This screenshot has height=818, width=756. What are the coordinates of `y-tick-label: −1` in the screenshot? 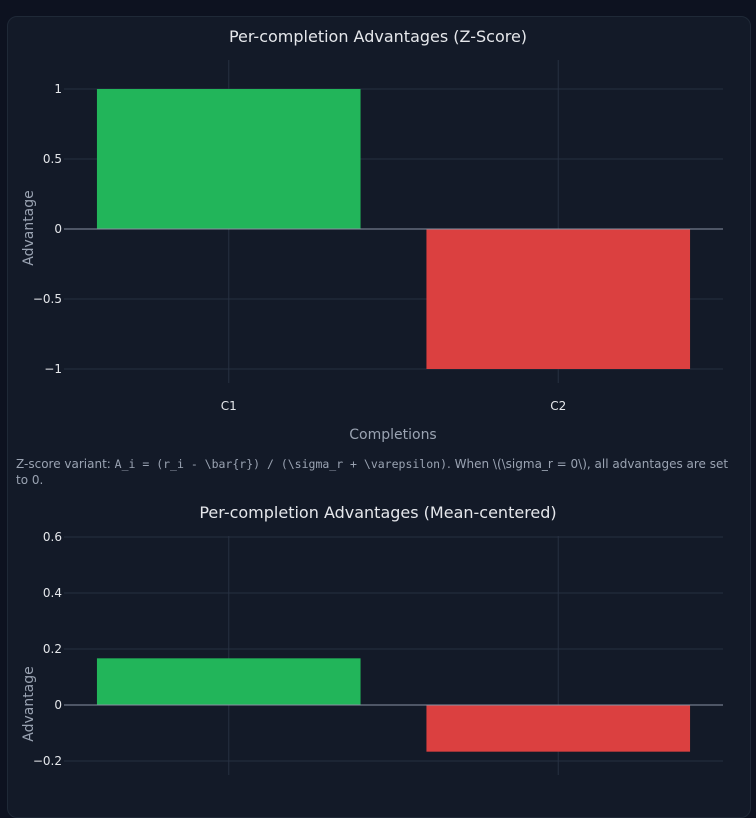 It's located at (53, 369).